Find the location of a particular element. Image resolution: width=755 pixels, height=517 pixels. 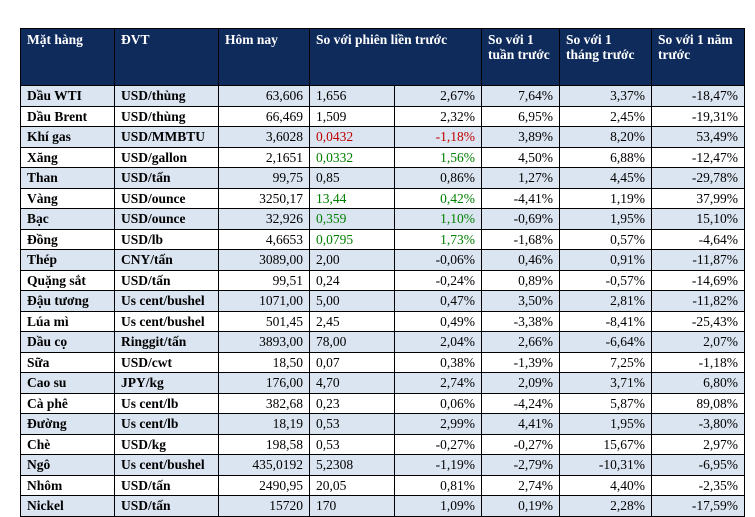

cell-item: Xăng is located at coordinates (67, 157).